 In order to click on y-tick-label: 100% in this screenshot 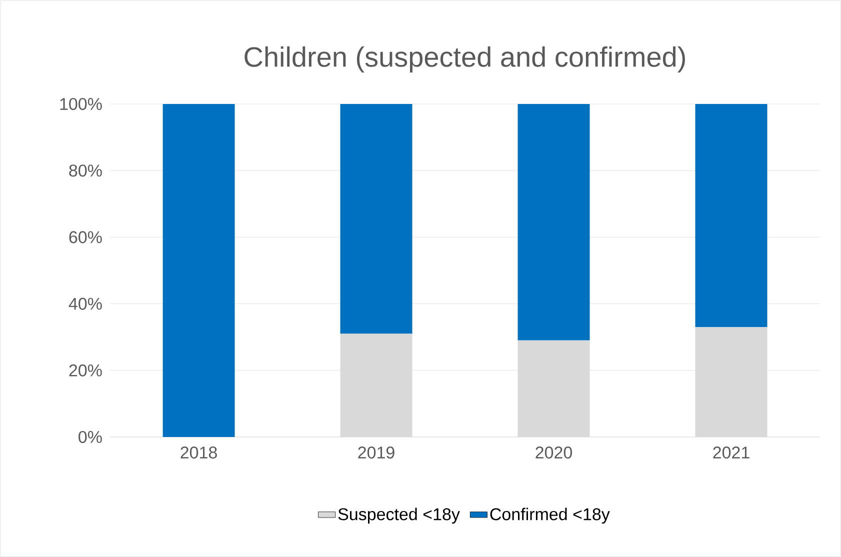, I will do `click(81, 104)`.